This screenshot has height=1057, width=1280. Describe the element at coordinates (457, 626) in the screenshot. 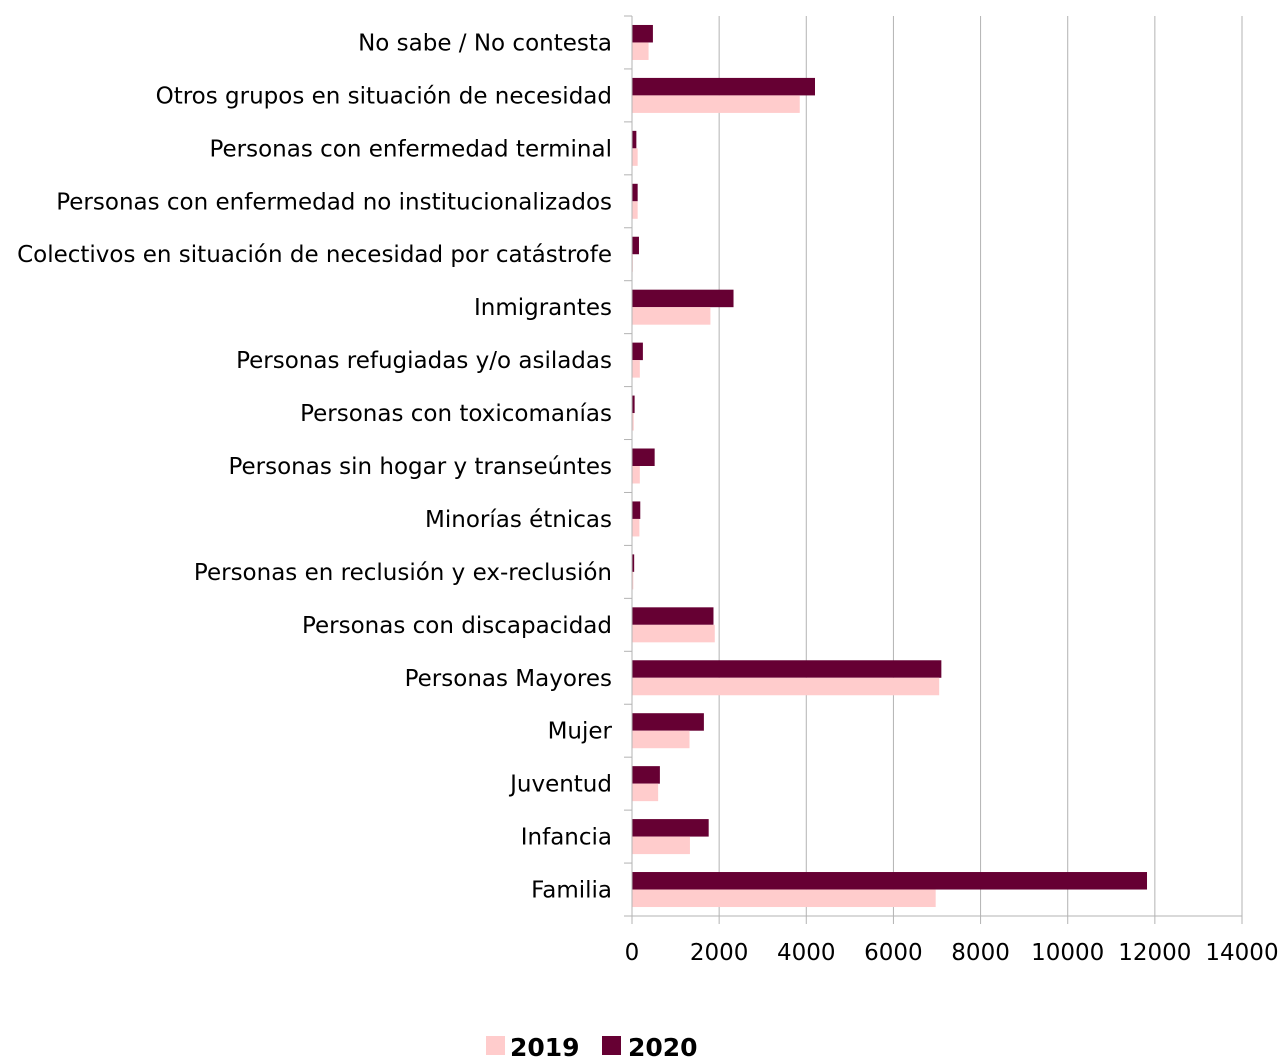

I see `category-label: Personas con discapacidad` at that location.